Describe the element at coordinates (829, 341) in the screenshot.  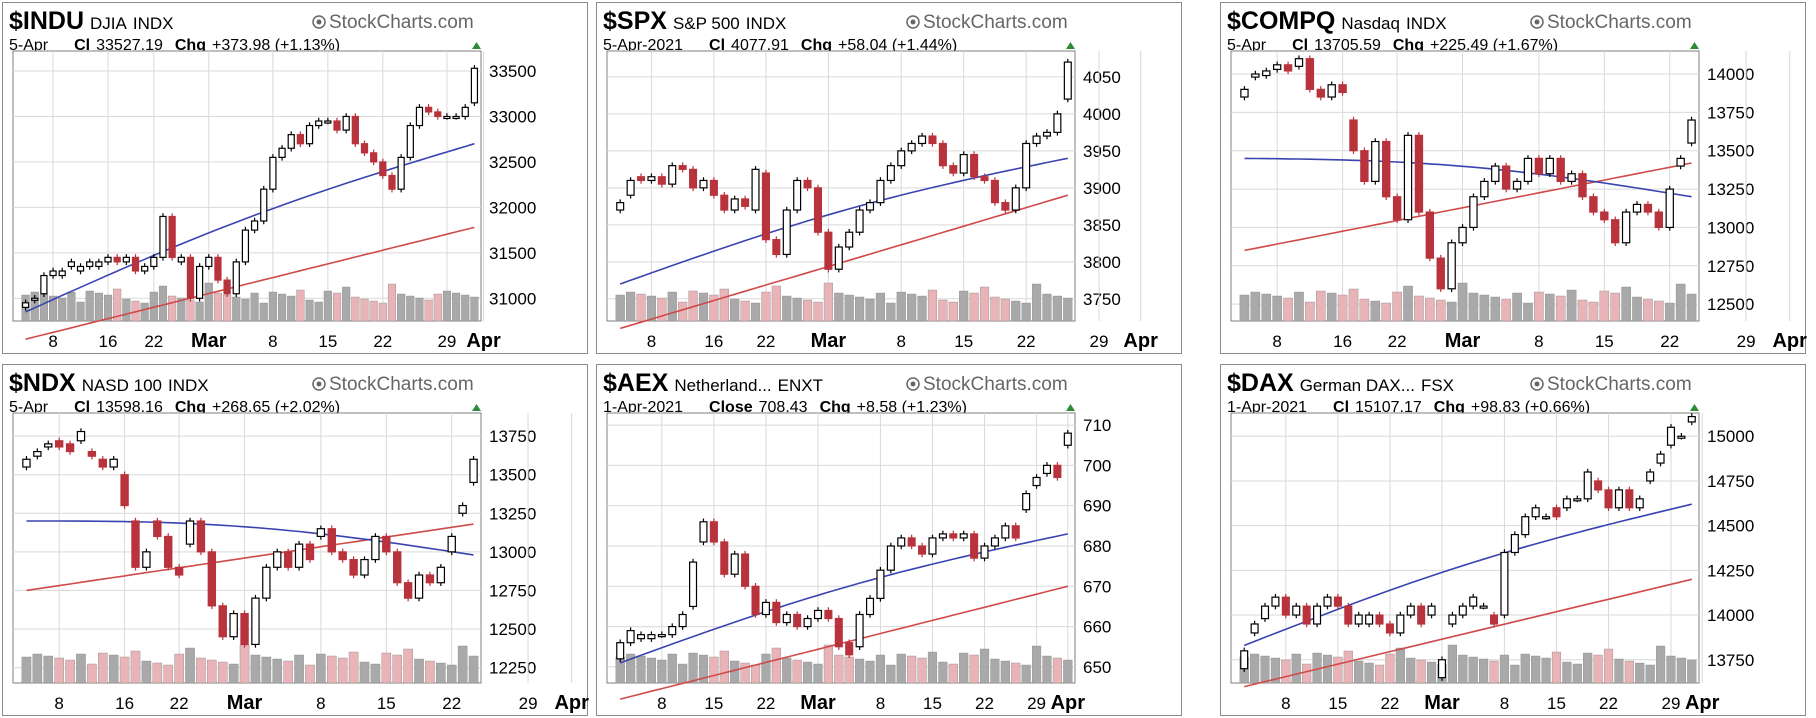
I see `x-tick-label: Mar` at that location.